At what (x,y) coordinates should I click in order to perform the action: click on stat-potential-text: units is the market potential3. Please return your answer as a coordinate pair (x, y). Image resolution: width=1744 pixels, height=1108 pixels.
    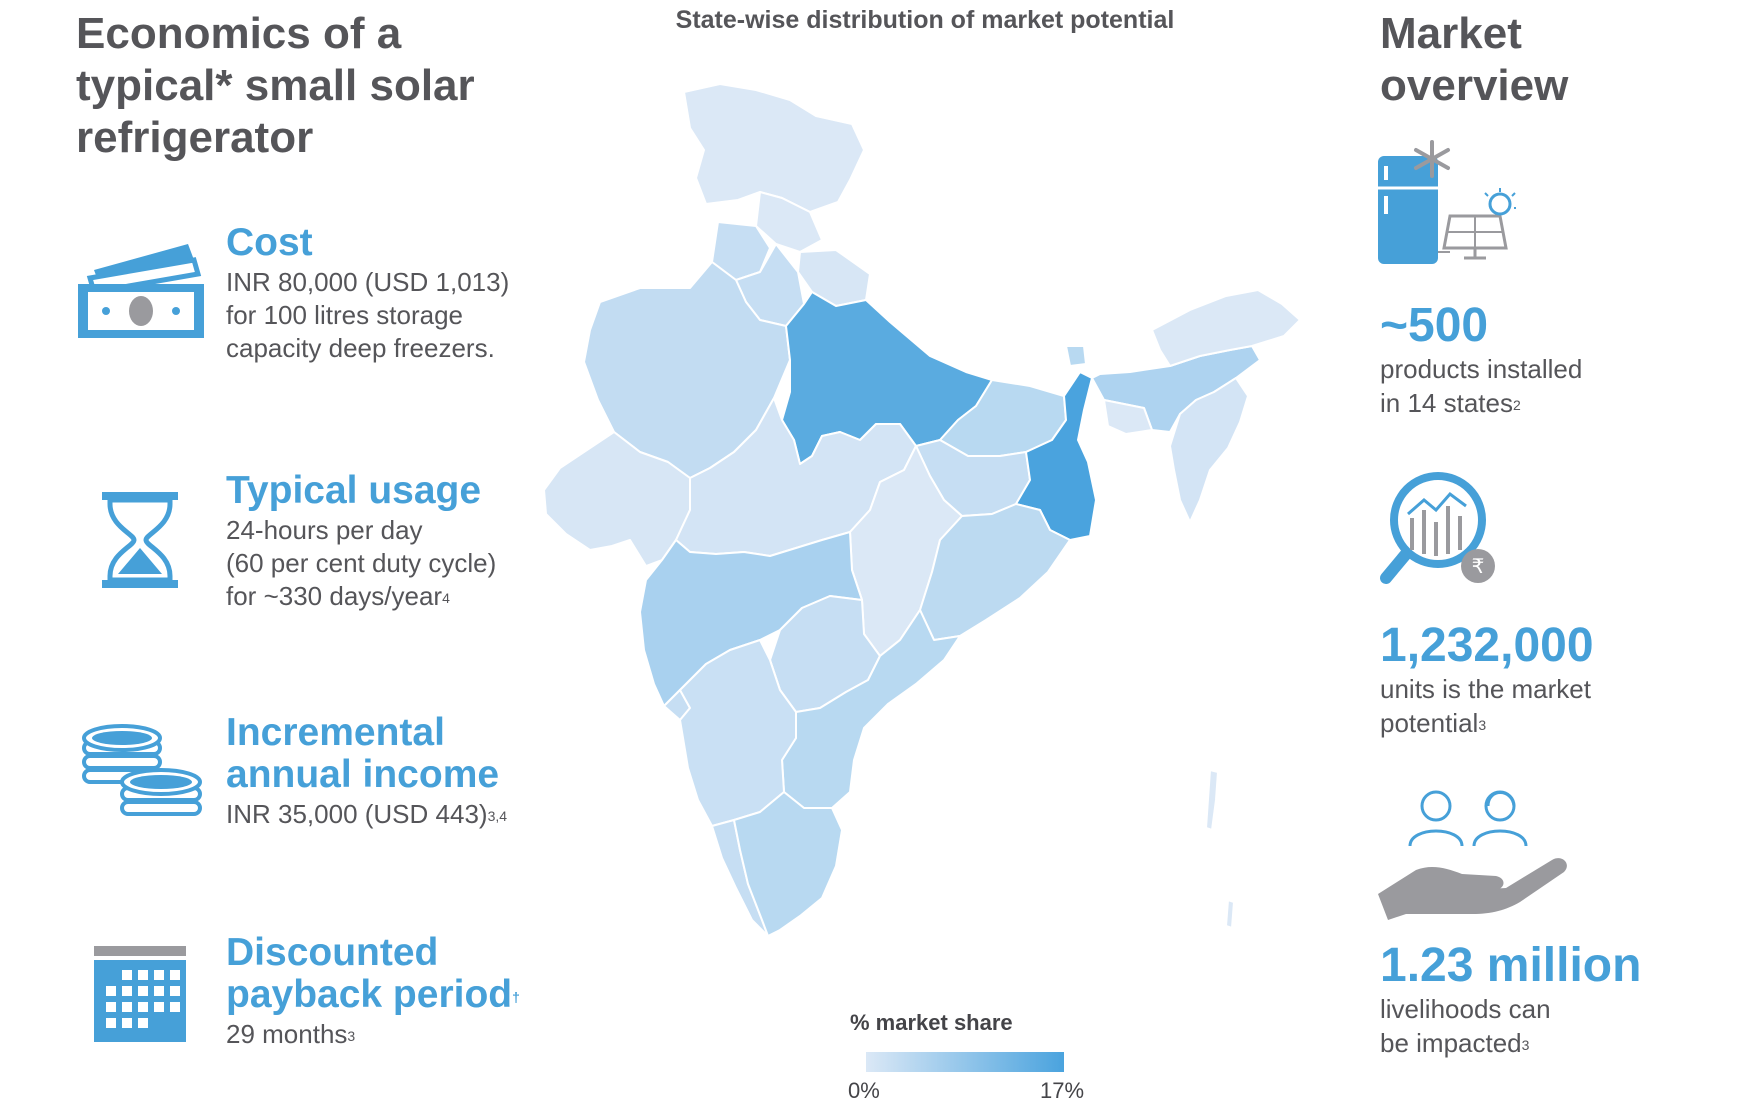
    Looking at the image, I should click on (1560, 706).